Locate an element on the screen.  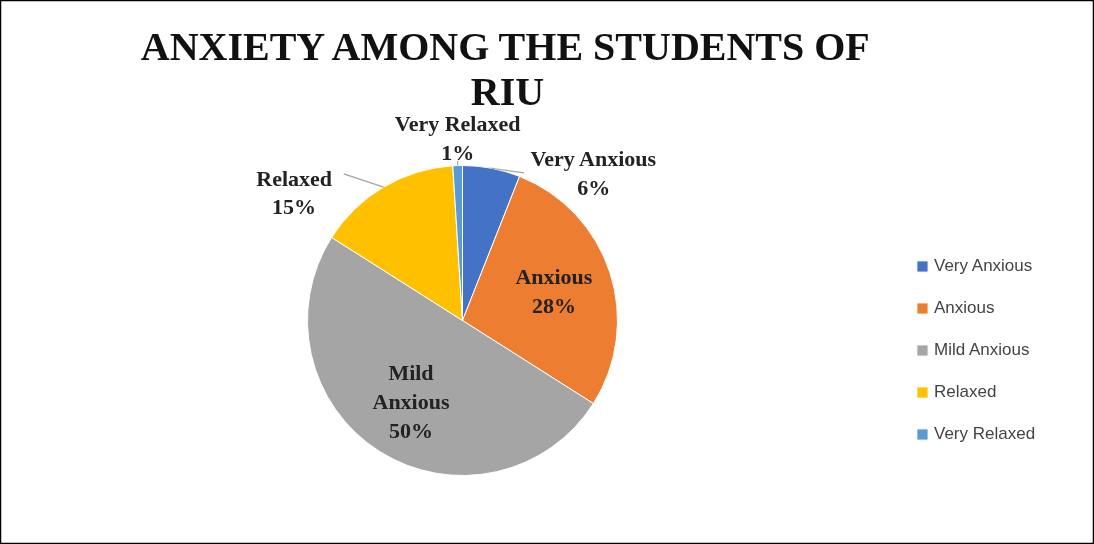
legend-label: Very Anxious is located at coordinates (983, 266).